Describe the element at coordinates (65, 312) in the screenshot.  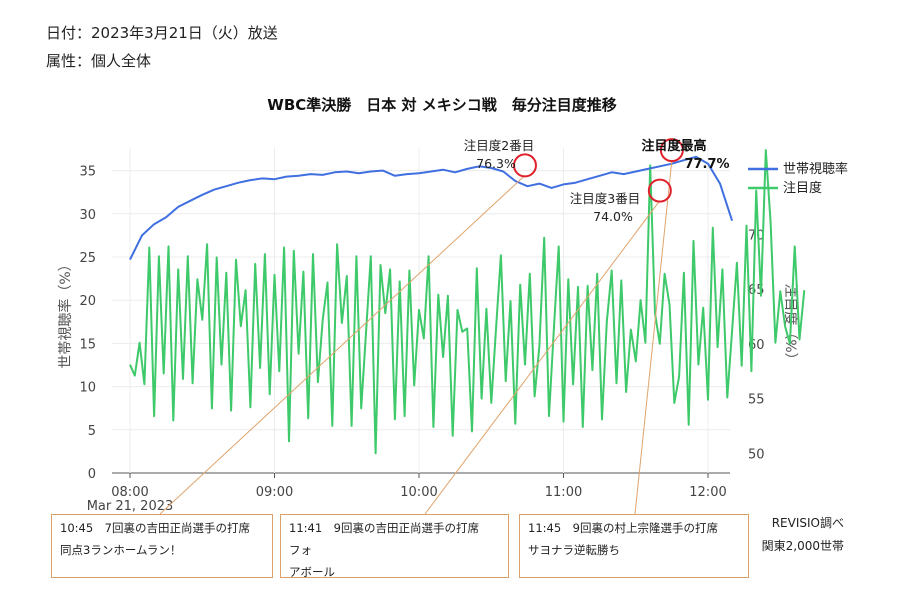
I see `y-axis-left-title: 世帯視聴率（%）` at that location.